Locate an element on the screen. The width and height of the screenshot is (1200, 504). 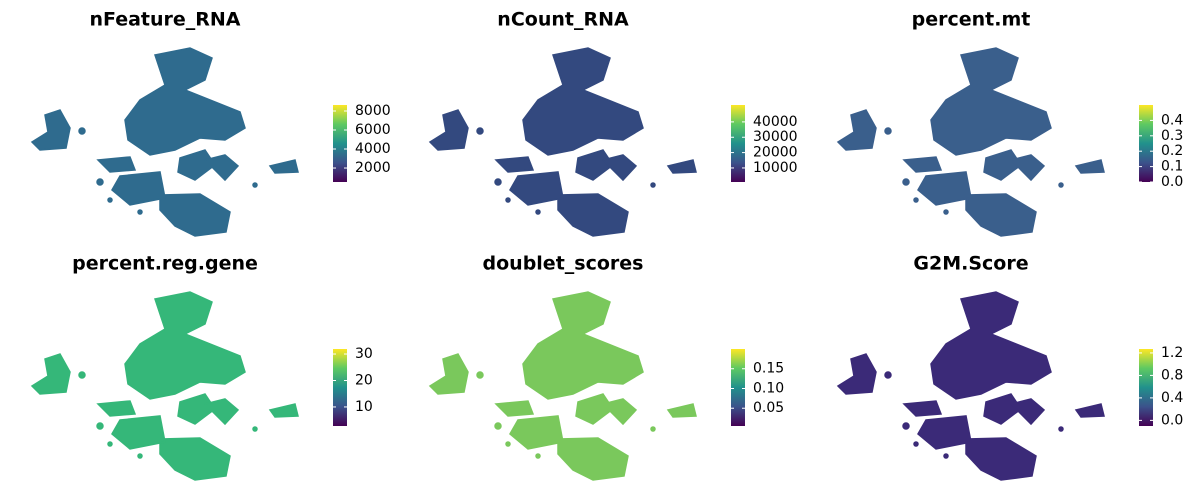
panel: nFeature_RNA 2000 4000 6000 8000 is located at coordinates (211, 123).